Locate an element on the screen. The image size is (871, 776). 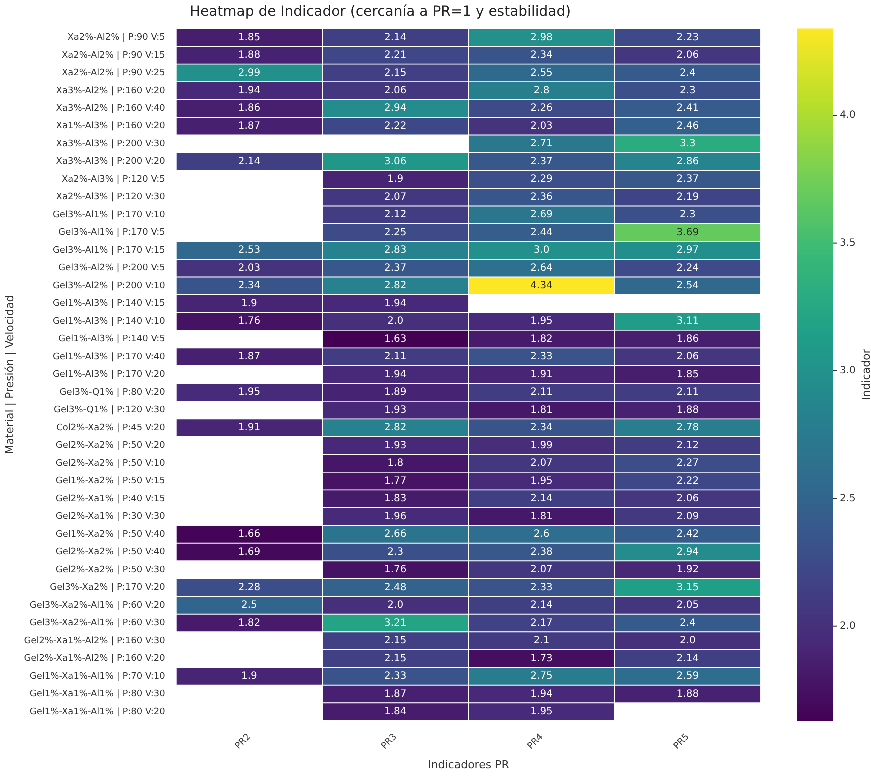
y-tick-label: Gel2%-Xa2% | P:50 V:20 is located at coordinates (111, 446).